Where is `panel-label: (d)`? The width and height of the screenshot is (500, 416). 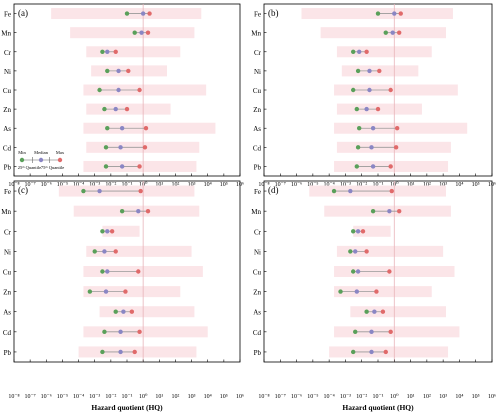
panel-label: (d) is located at coordinates (273, 190).